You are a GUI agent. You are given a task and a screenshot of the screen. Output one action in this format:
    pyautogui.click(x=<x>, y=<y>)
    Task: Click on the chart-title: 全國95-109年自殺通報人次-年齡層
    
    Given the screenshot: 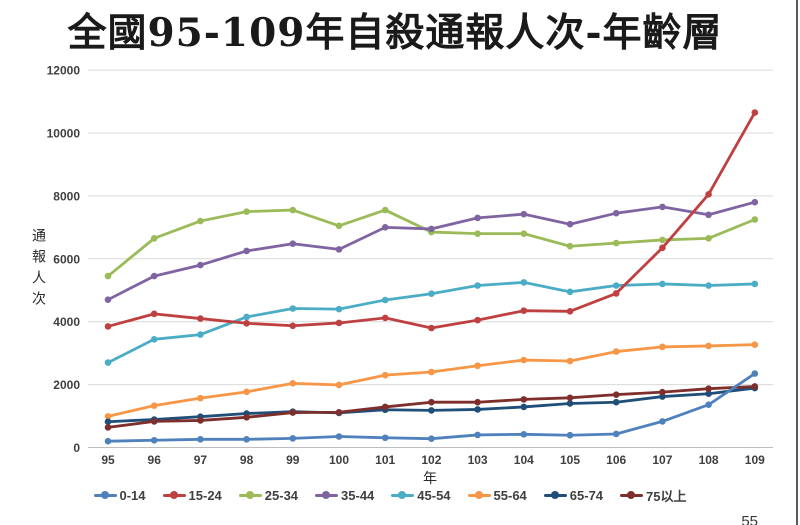 What is the action you would take?
    pyautogui.click(x=395, y=33)
    